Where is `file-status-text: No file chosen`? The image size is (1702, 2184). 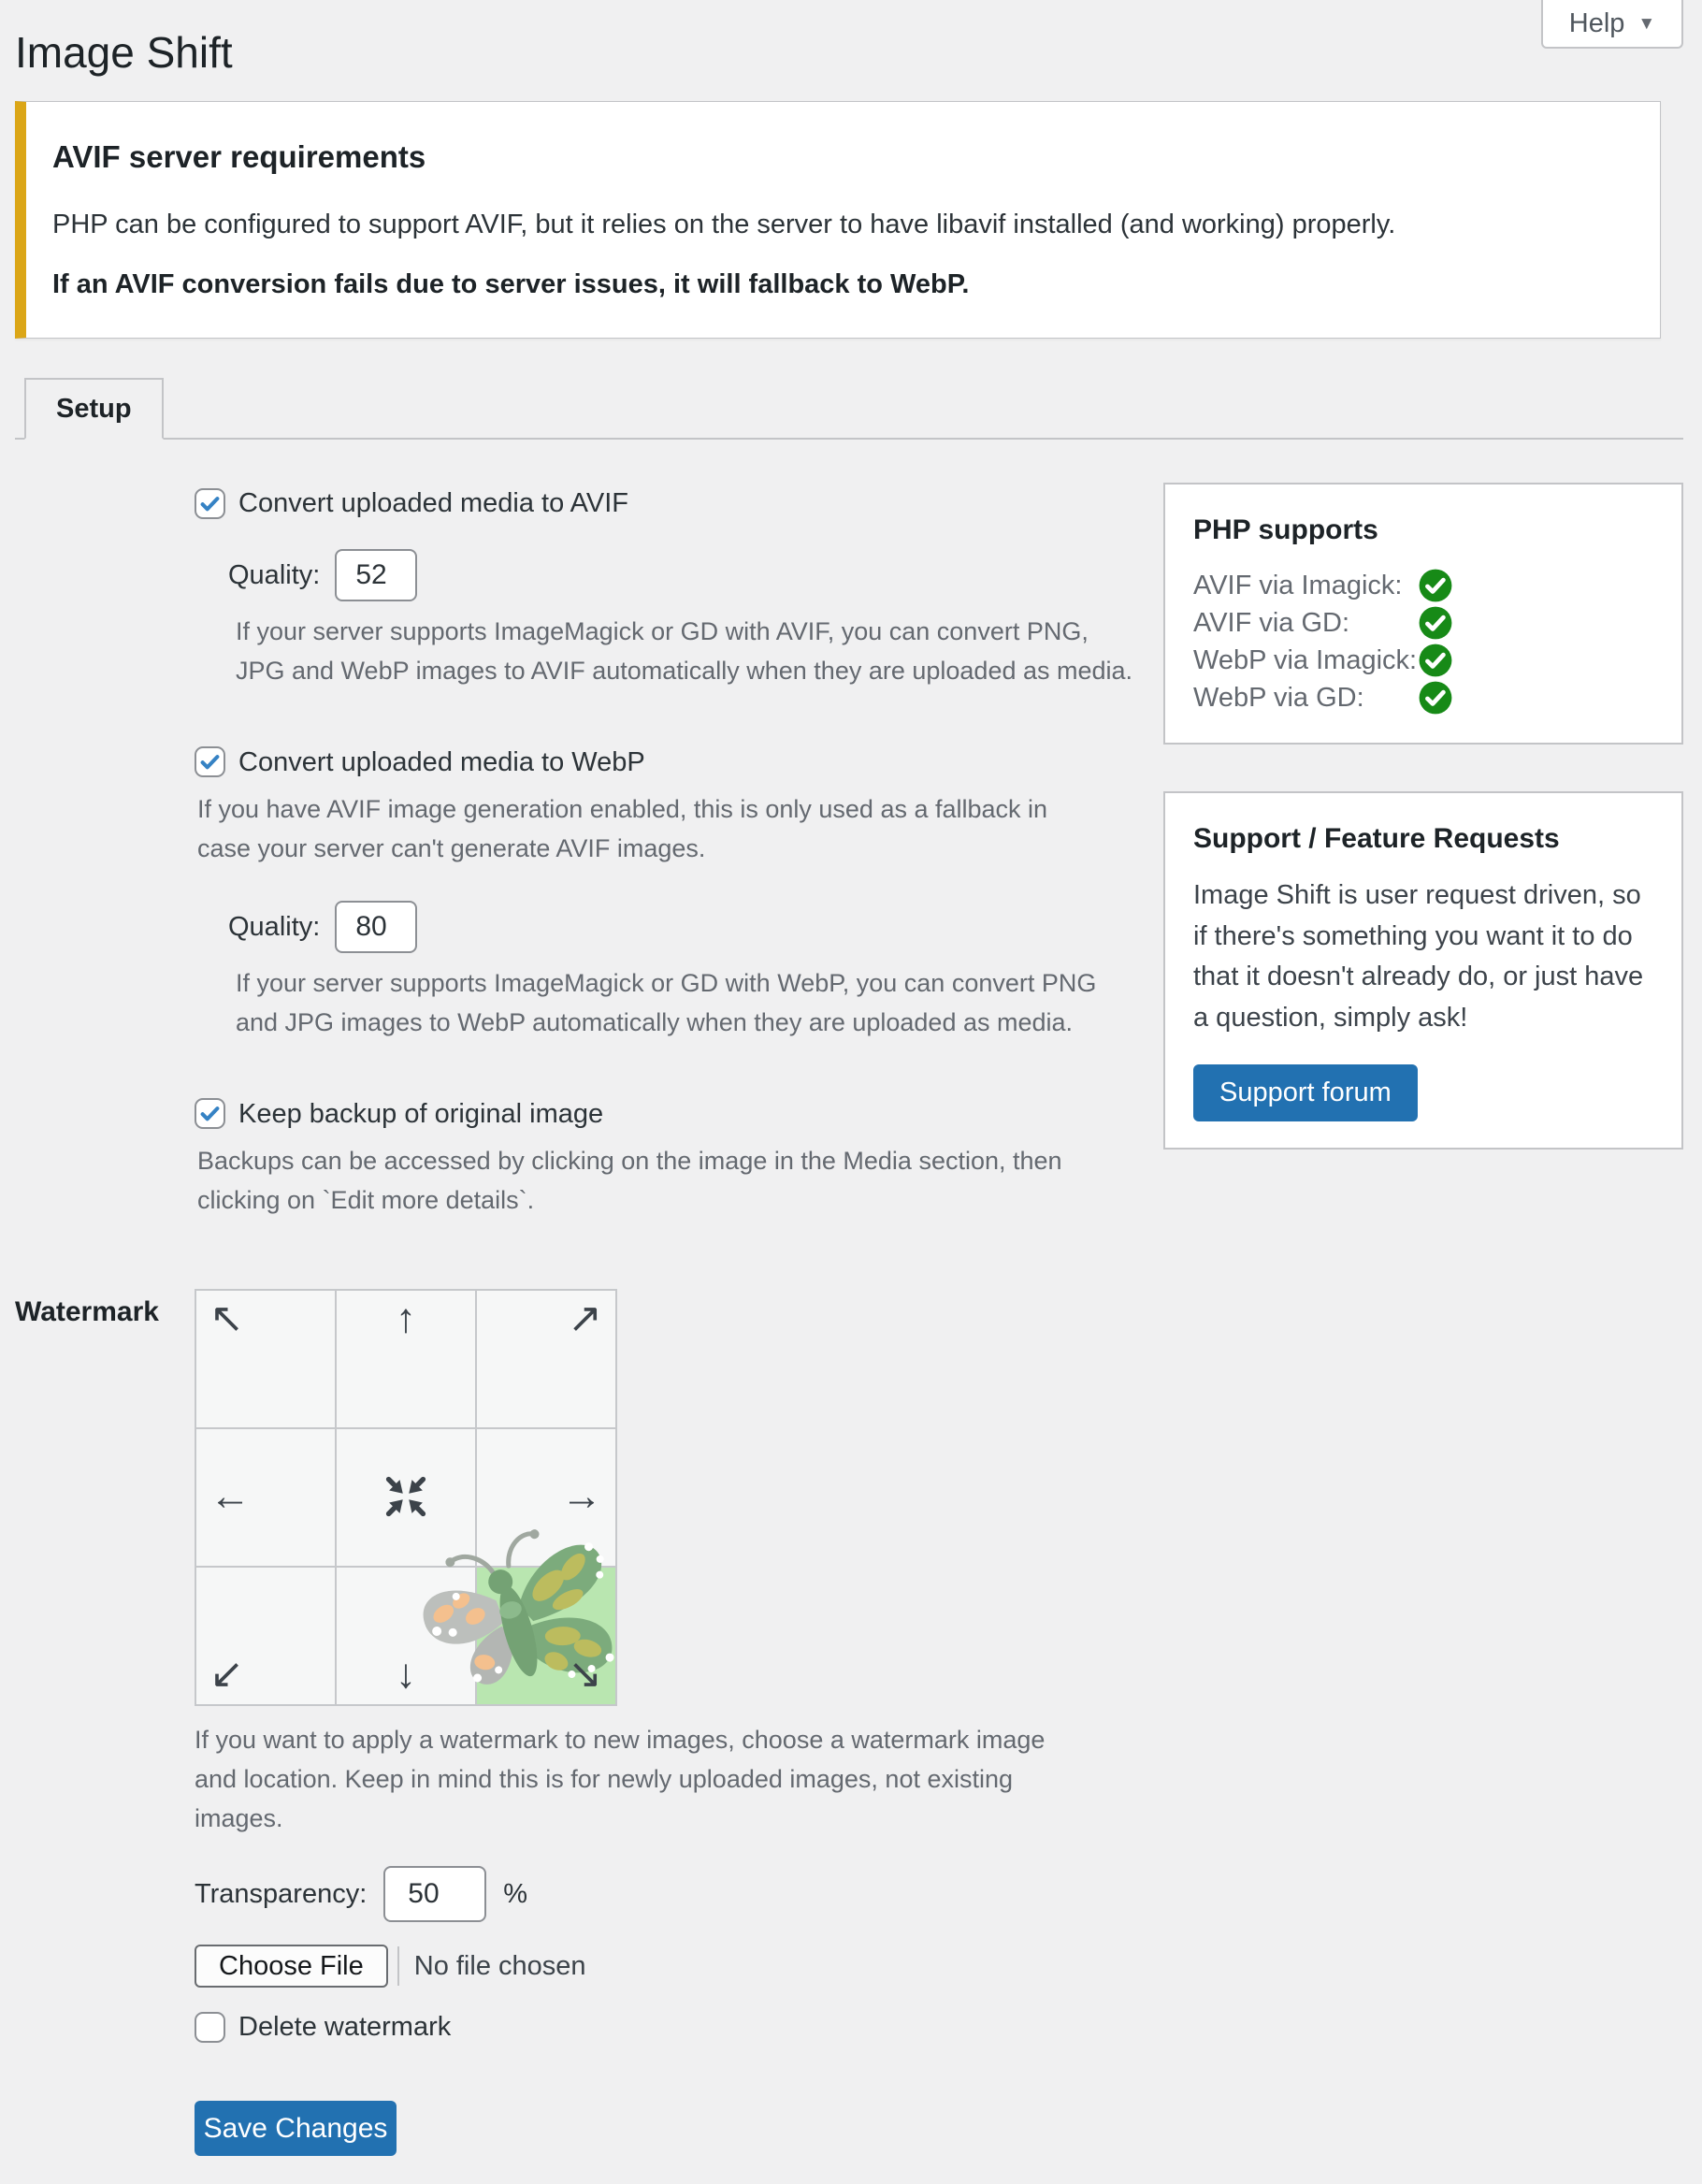
file-status-text: No file chosen is located at coordinates (500, 1966).